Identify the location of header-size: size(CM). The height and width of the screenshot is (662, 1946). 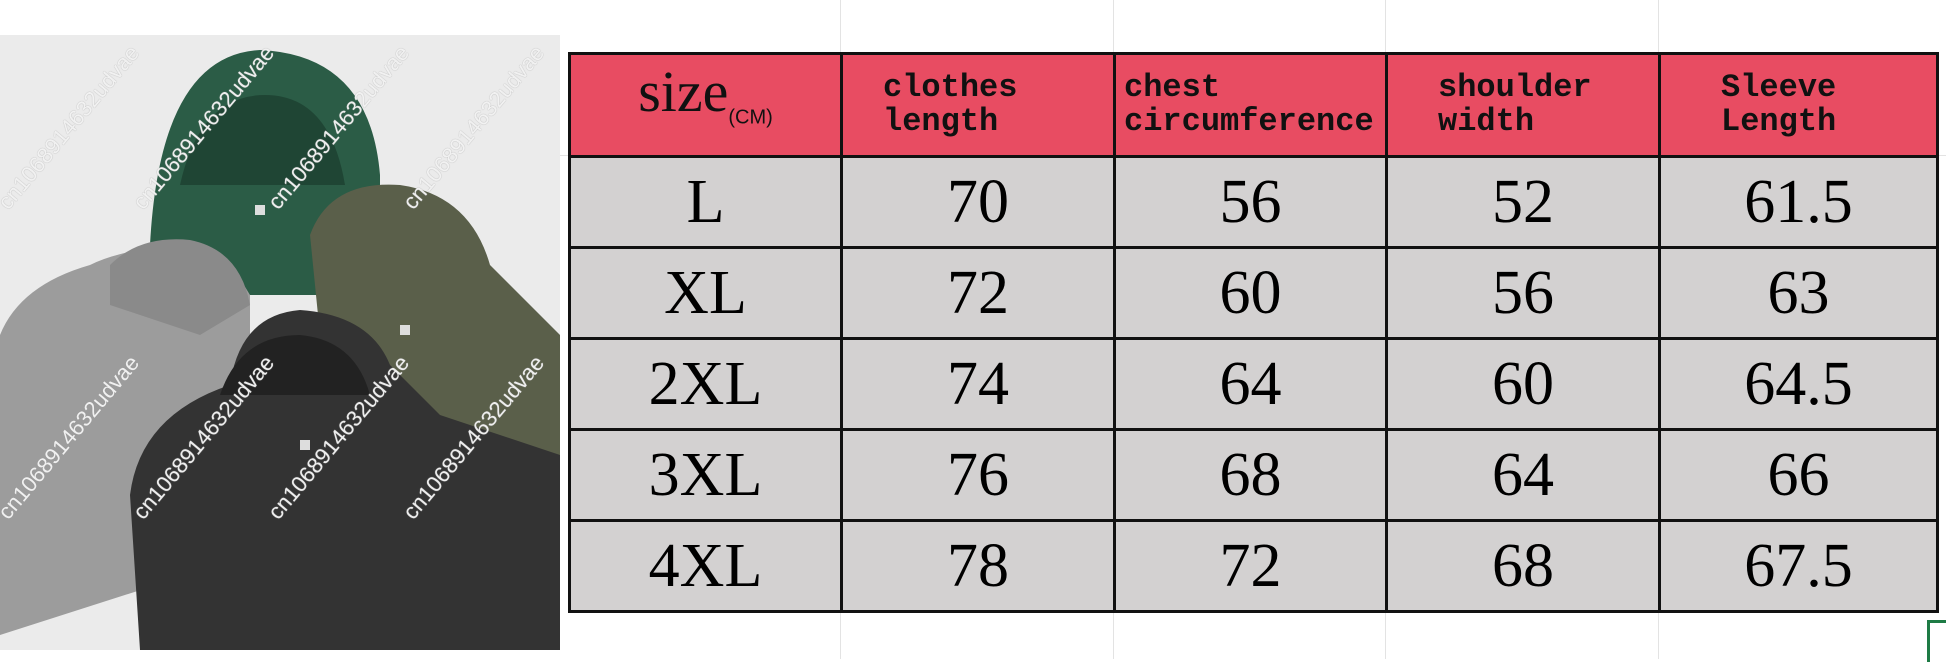
(705, 105).